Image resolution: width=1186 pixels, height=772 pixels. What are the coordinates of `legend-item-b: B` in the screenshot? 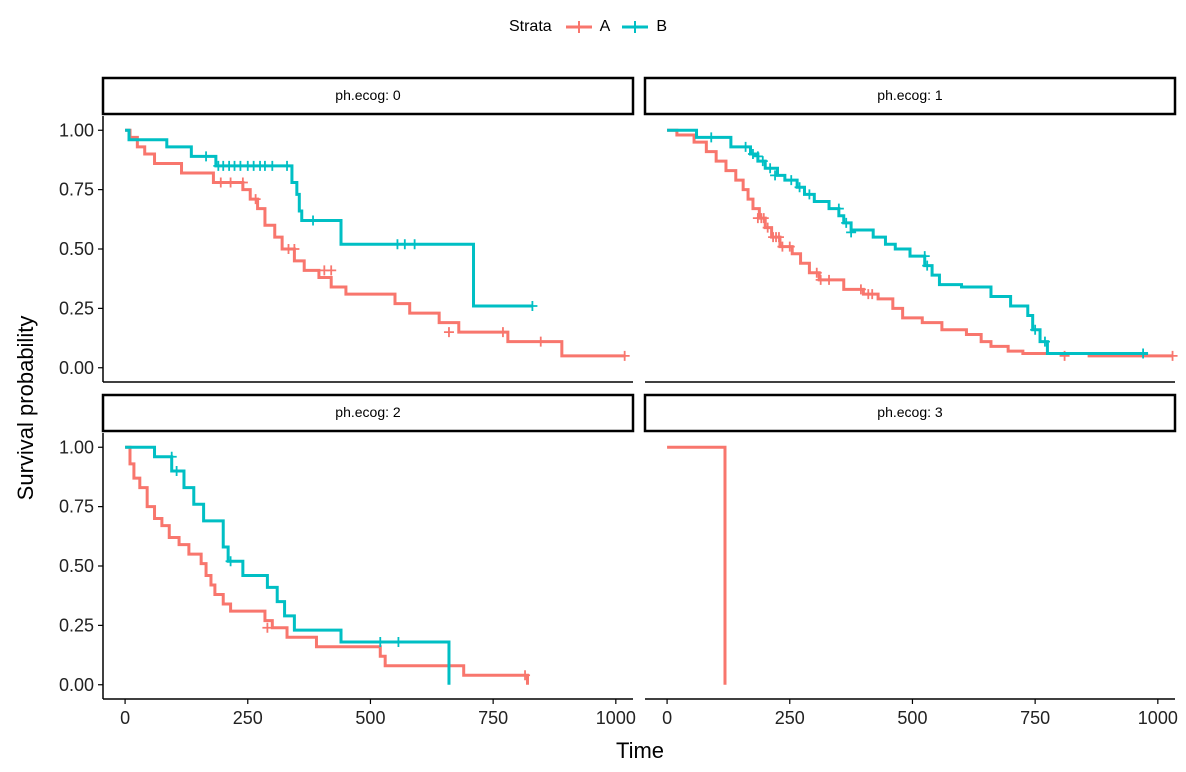 It's located at (643, 27).